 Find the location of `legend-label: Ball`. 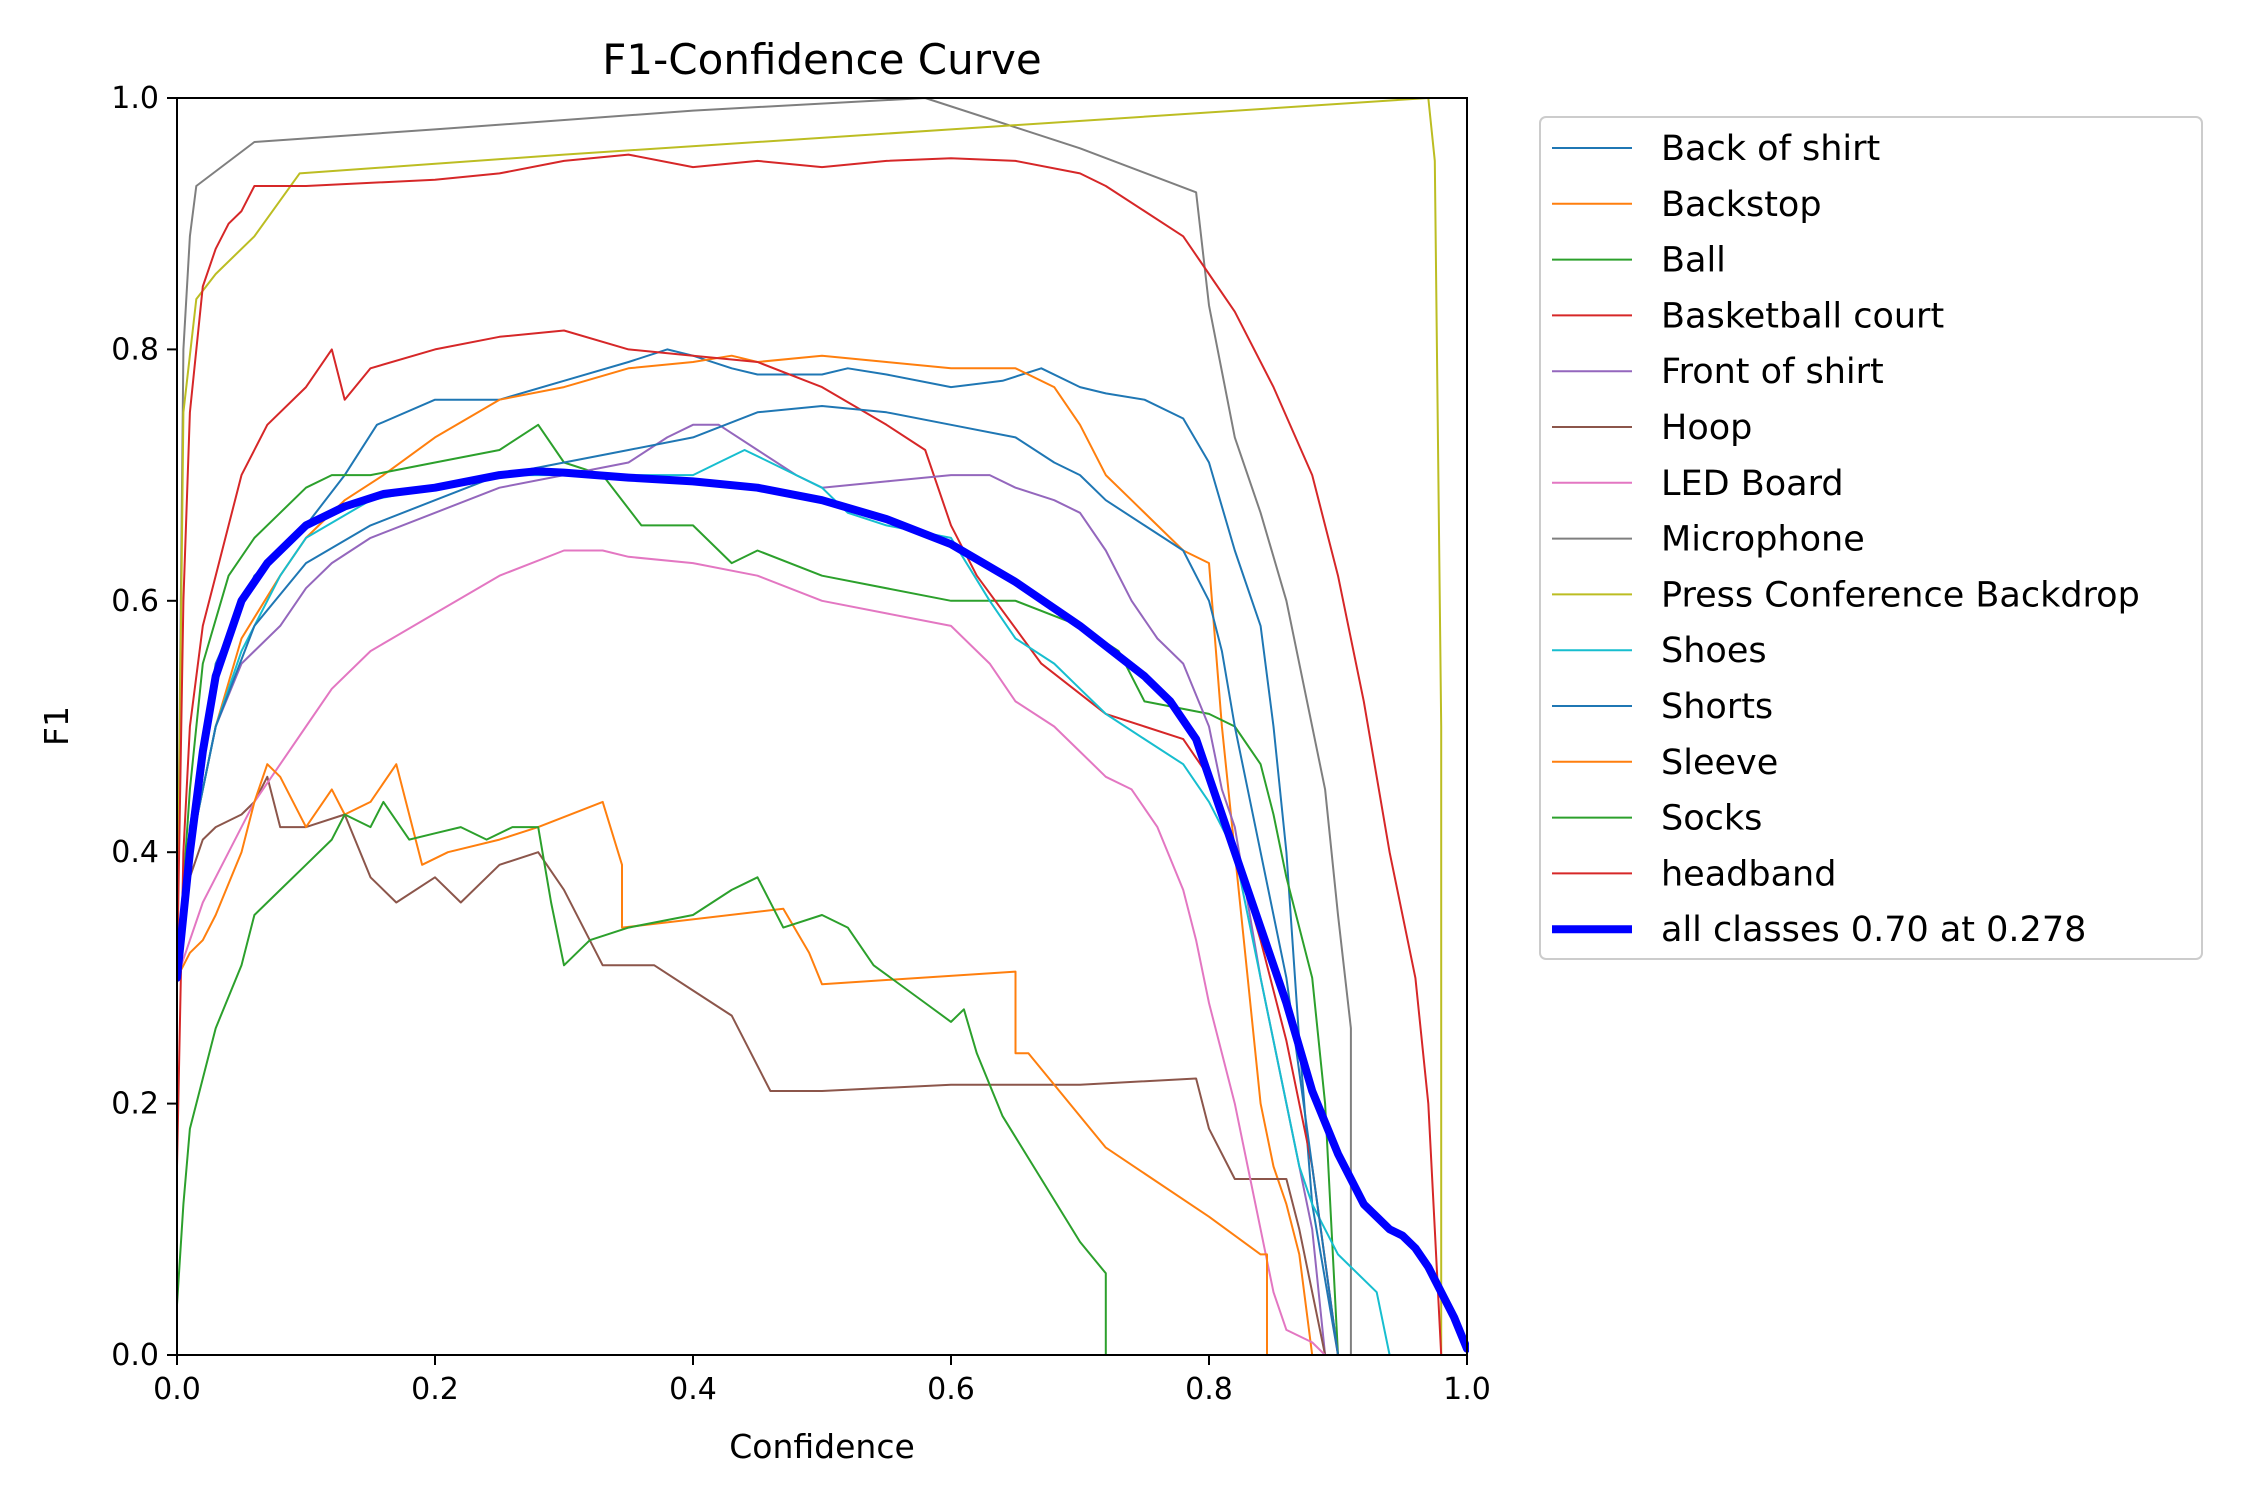

legend-label: Ball is located at coordinates (1693, 261).